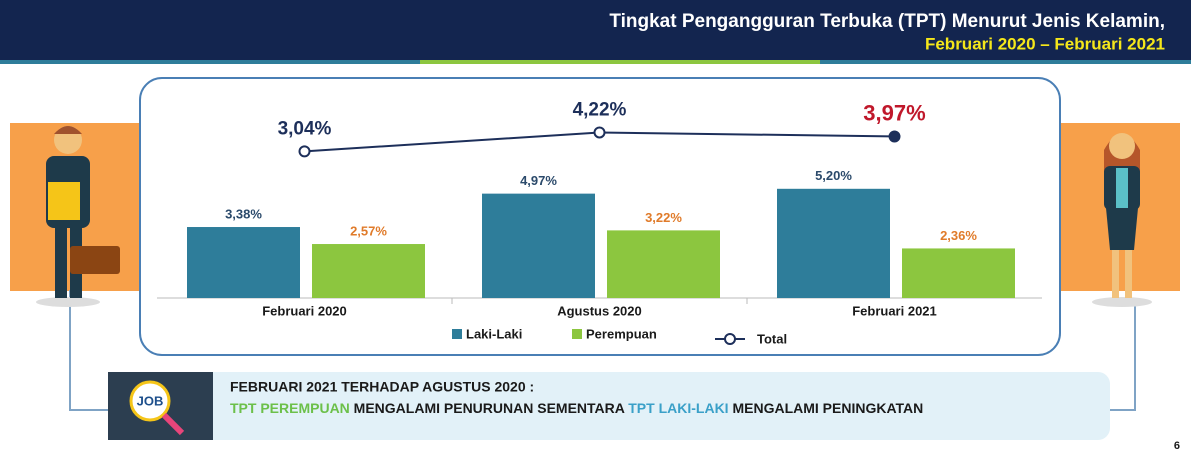  Describe the element at coordinates (382, 387) in the screenshot. I see `note-heading: FEBRUARI 2021 TERHADAP AGUSTUS 2020 :` at that location.